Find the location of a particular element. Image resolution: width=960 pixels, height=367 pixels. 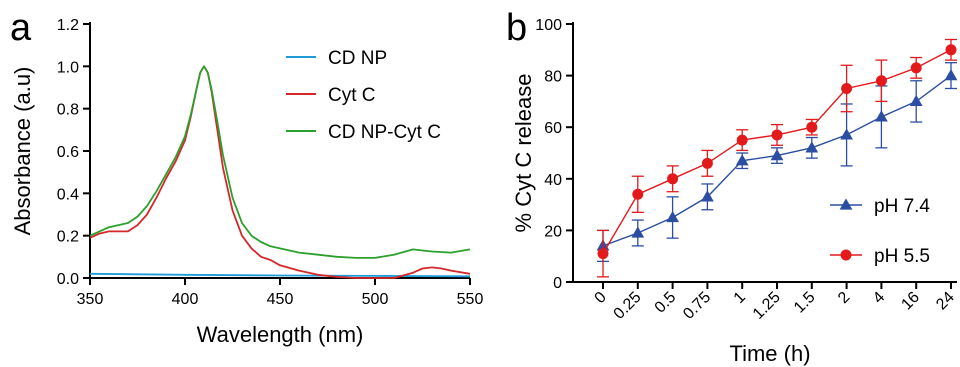

x-tick-label: 550 is located at coordinates (470, 299).